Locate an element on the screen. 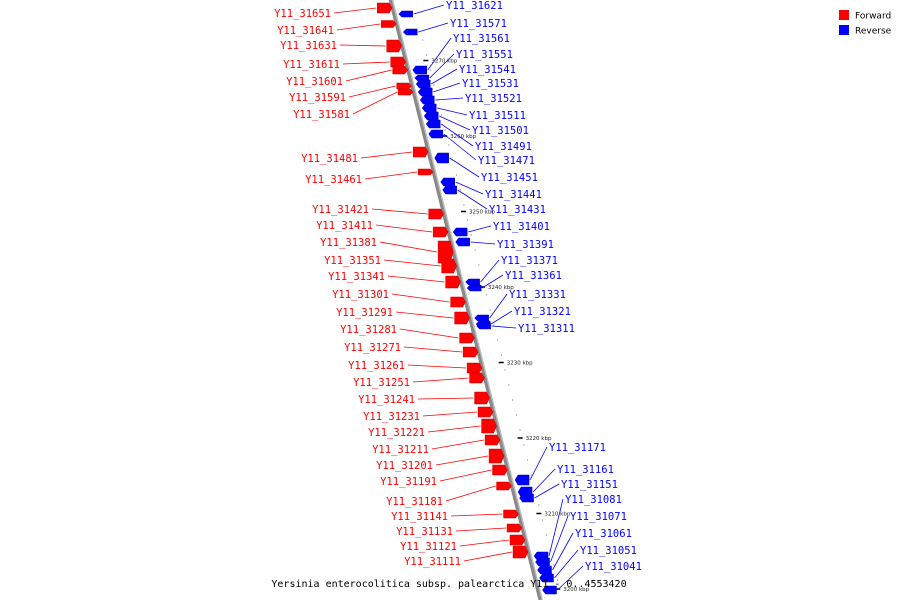 Image resolution: width=900 pixels, height=600 pixels. reverse-gene-label-Y11_31501: Y11_31501 is located at coordinates (500, 131).